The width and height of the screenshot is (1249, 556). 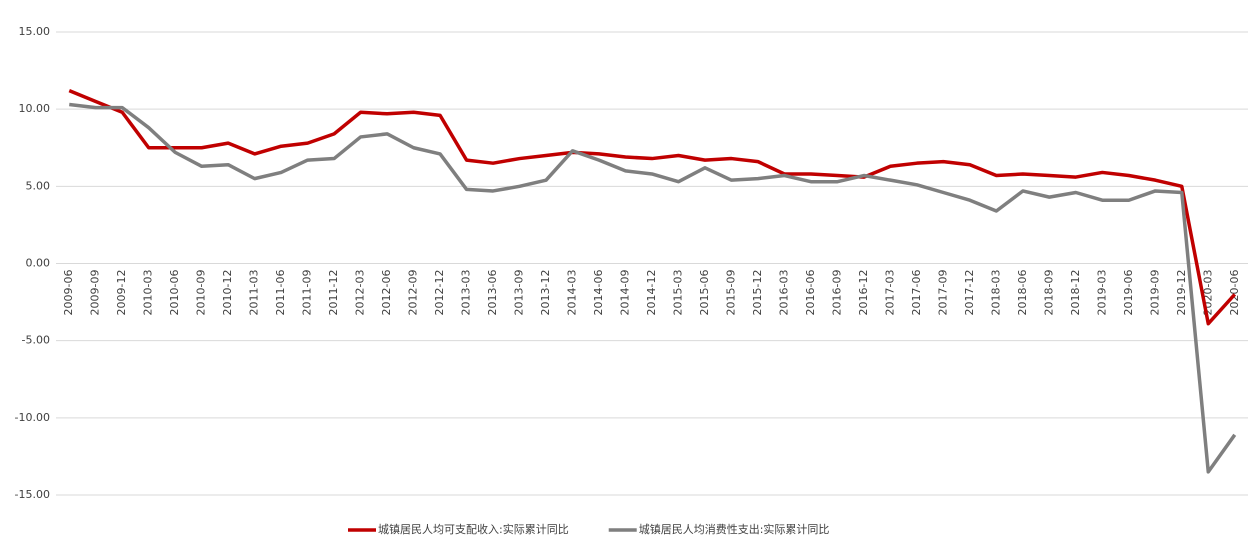 I want to click on legend-label: 城镇居民人均可支配收入:实际累计同比, so click(x=473, y=529).